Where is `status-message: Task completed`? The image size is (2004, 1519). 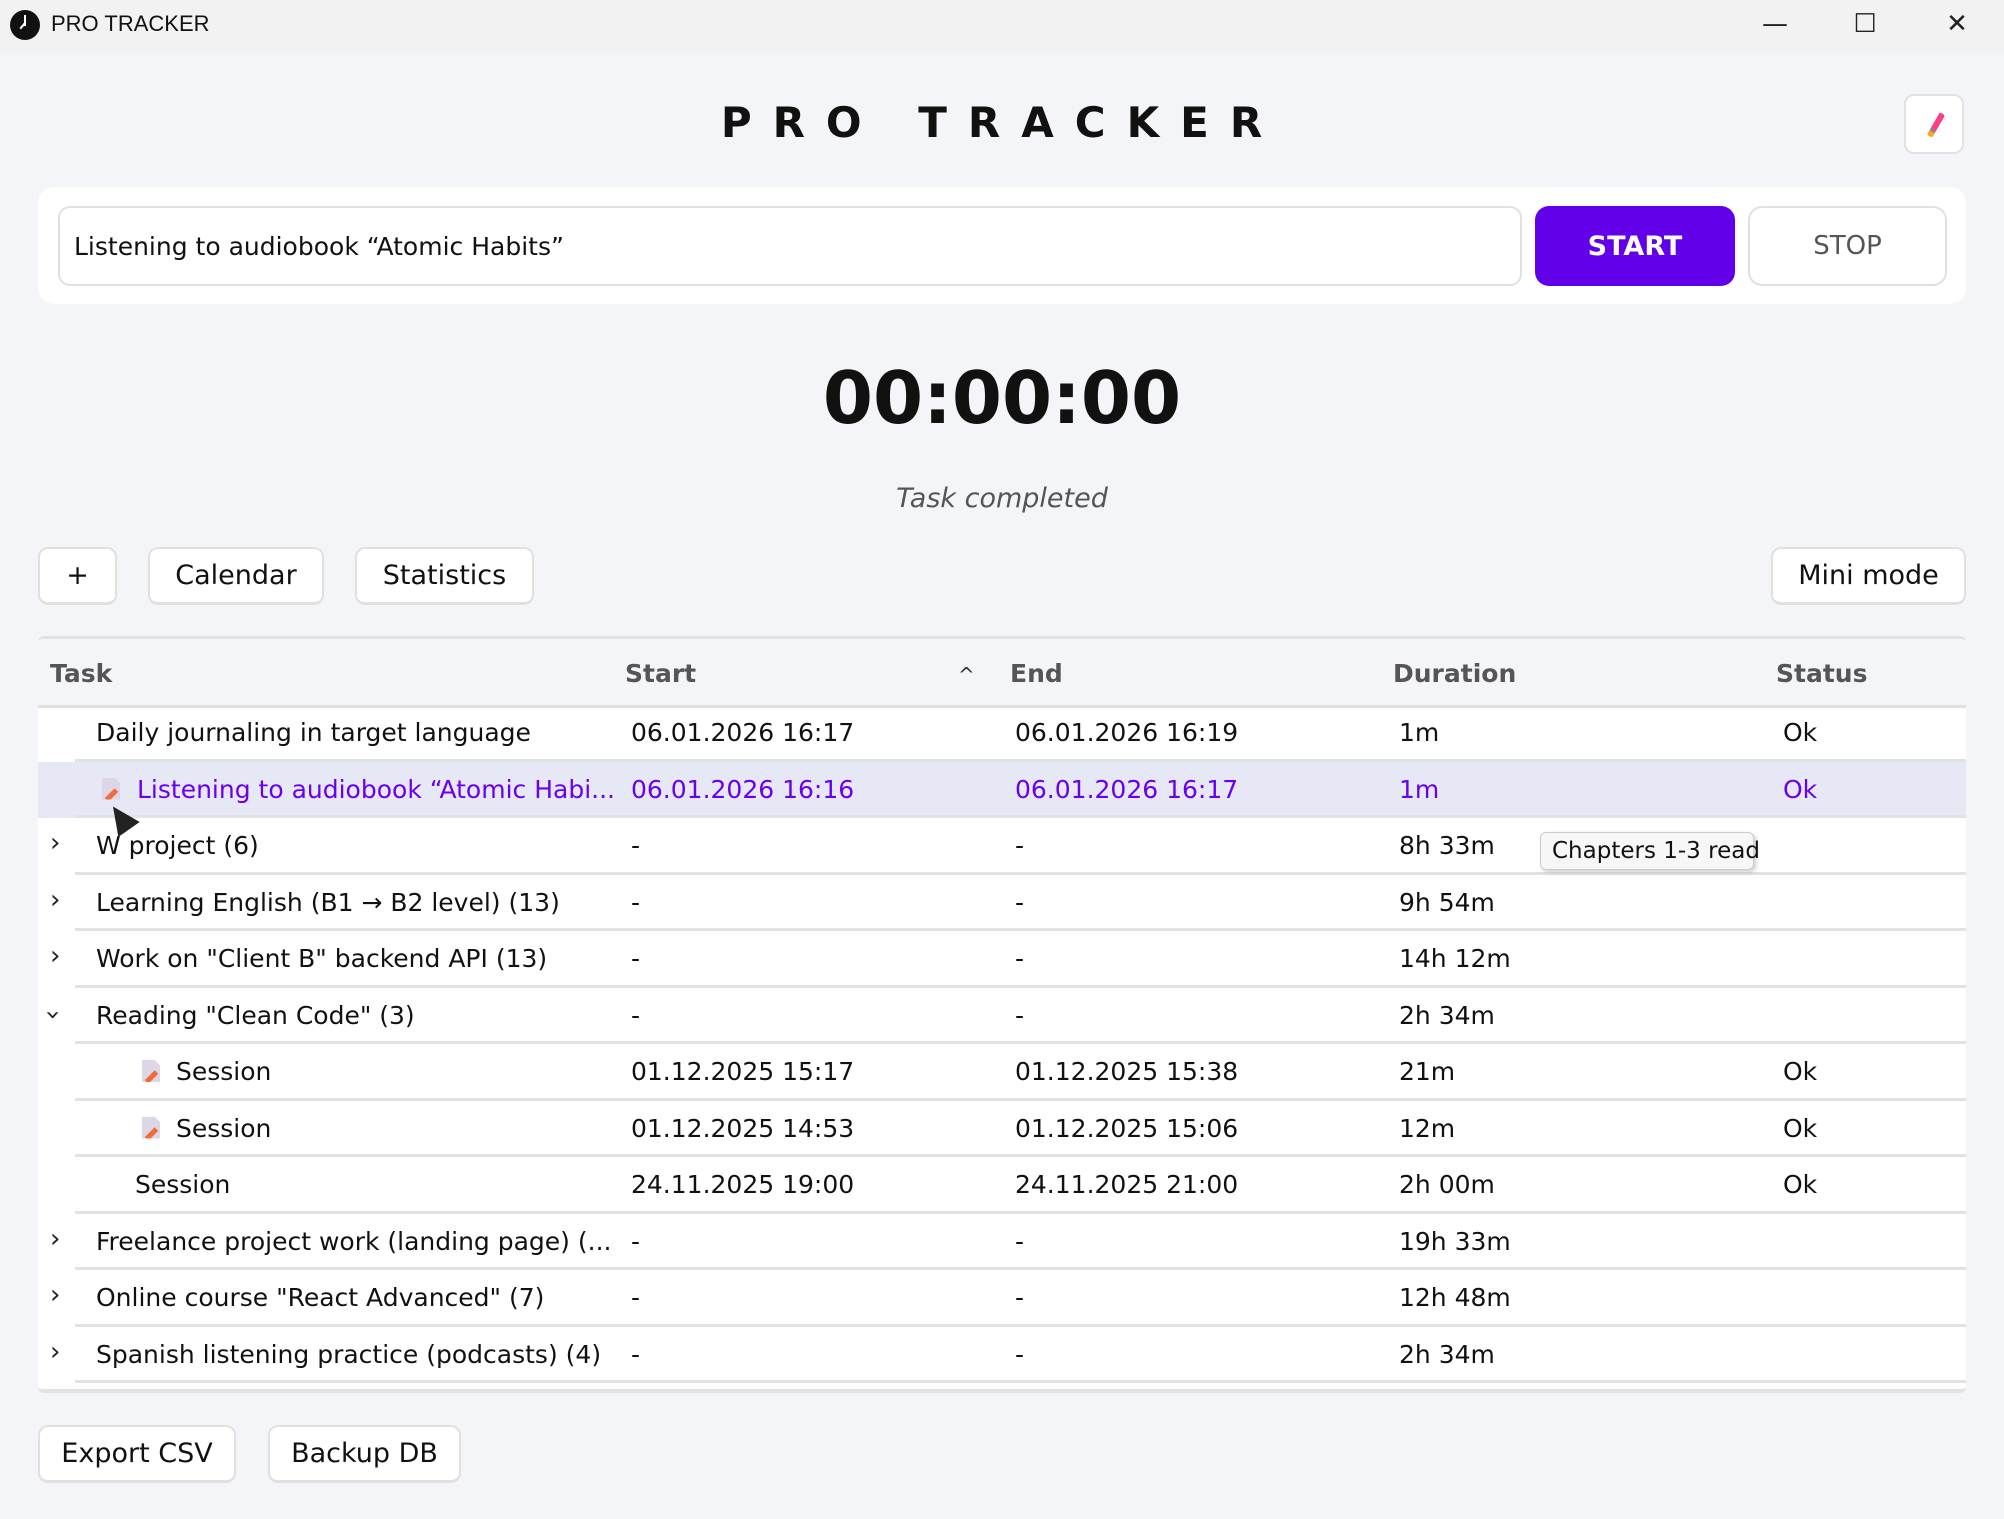
status-message: Task completed is located at coordinates (1002, 498).